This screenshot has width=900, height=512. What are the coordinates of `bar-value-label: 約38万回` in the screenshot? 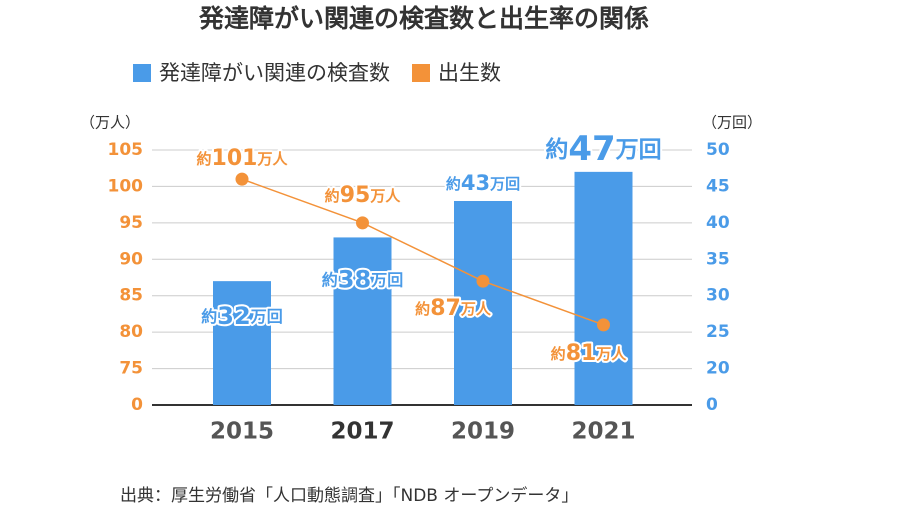 It's located at (362, 279).